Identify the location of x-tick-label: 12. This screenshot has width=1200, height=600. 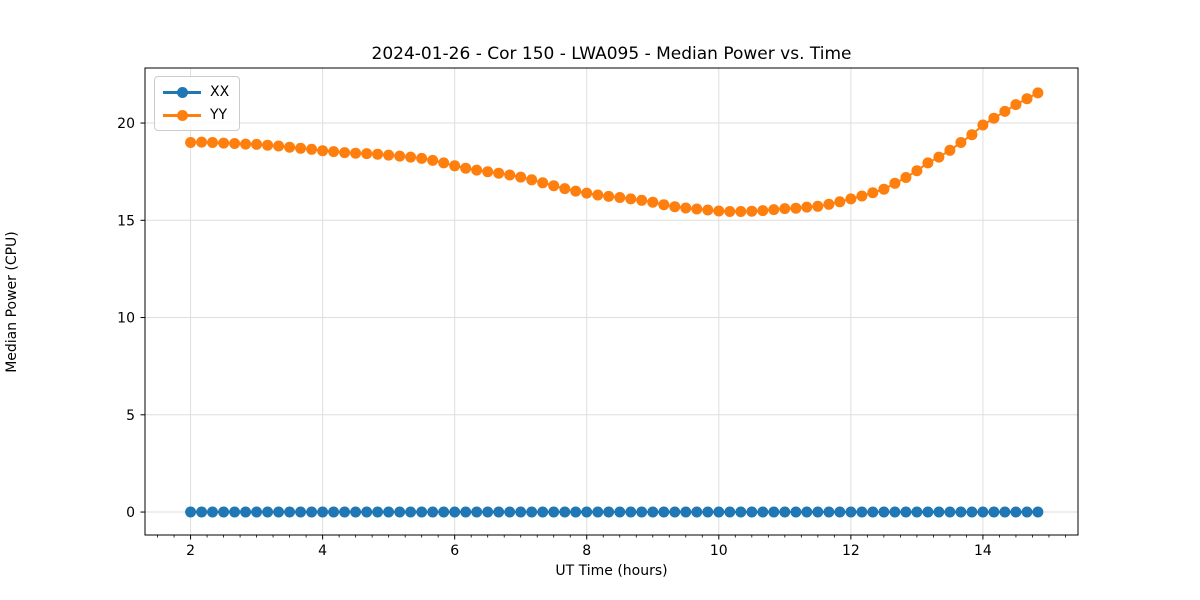
(851, 551).